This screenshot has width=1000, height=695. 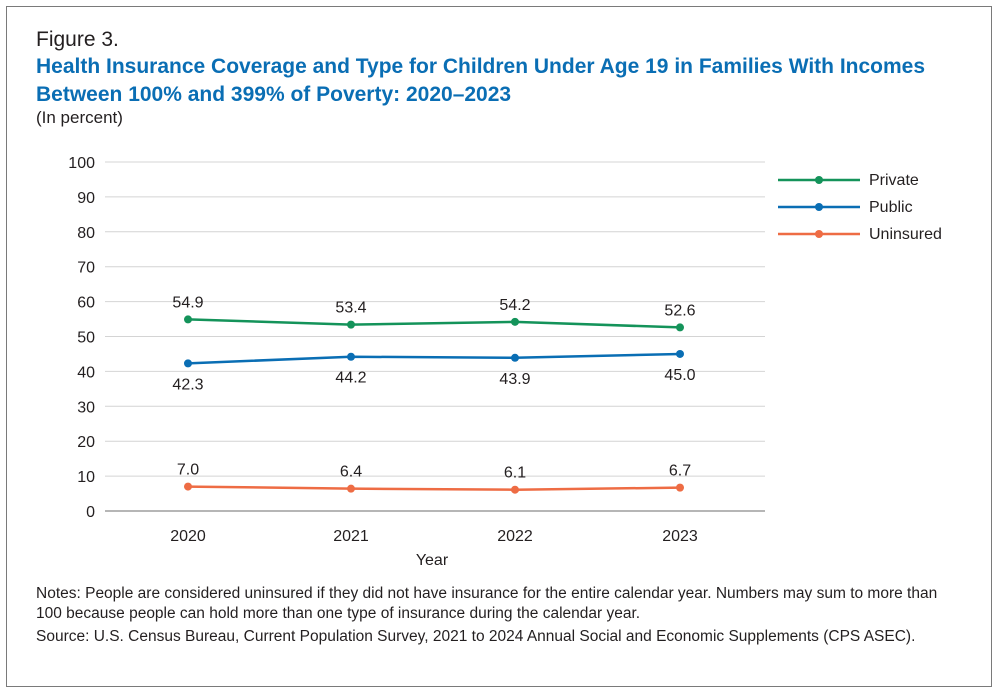 I want to click on x-axis-label: Year, so click(x=432, y=560).